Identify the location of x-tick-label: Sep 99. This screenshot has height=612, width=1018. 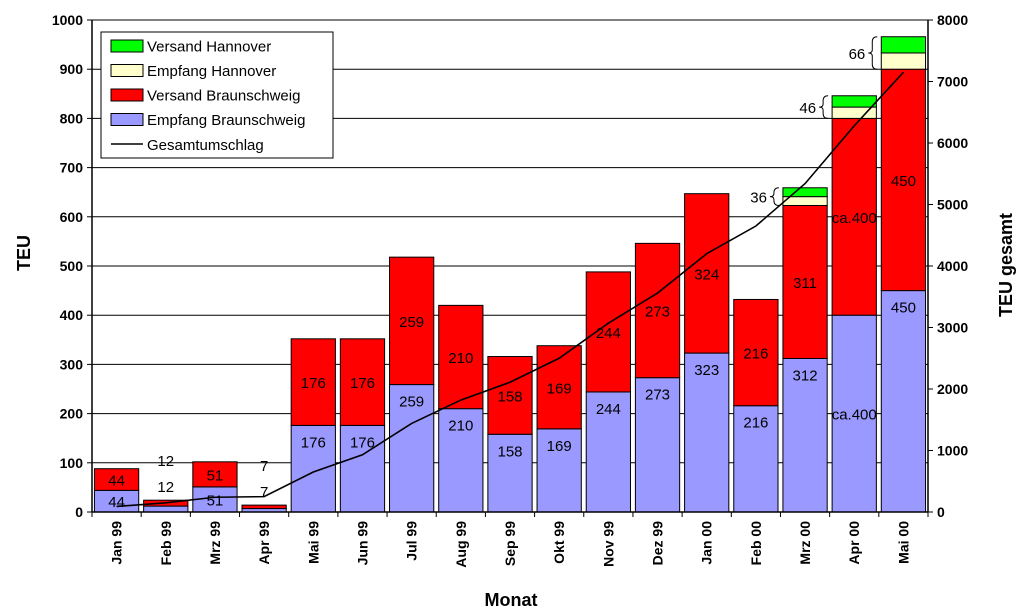
(510, 543).